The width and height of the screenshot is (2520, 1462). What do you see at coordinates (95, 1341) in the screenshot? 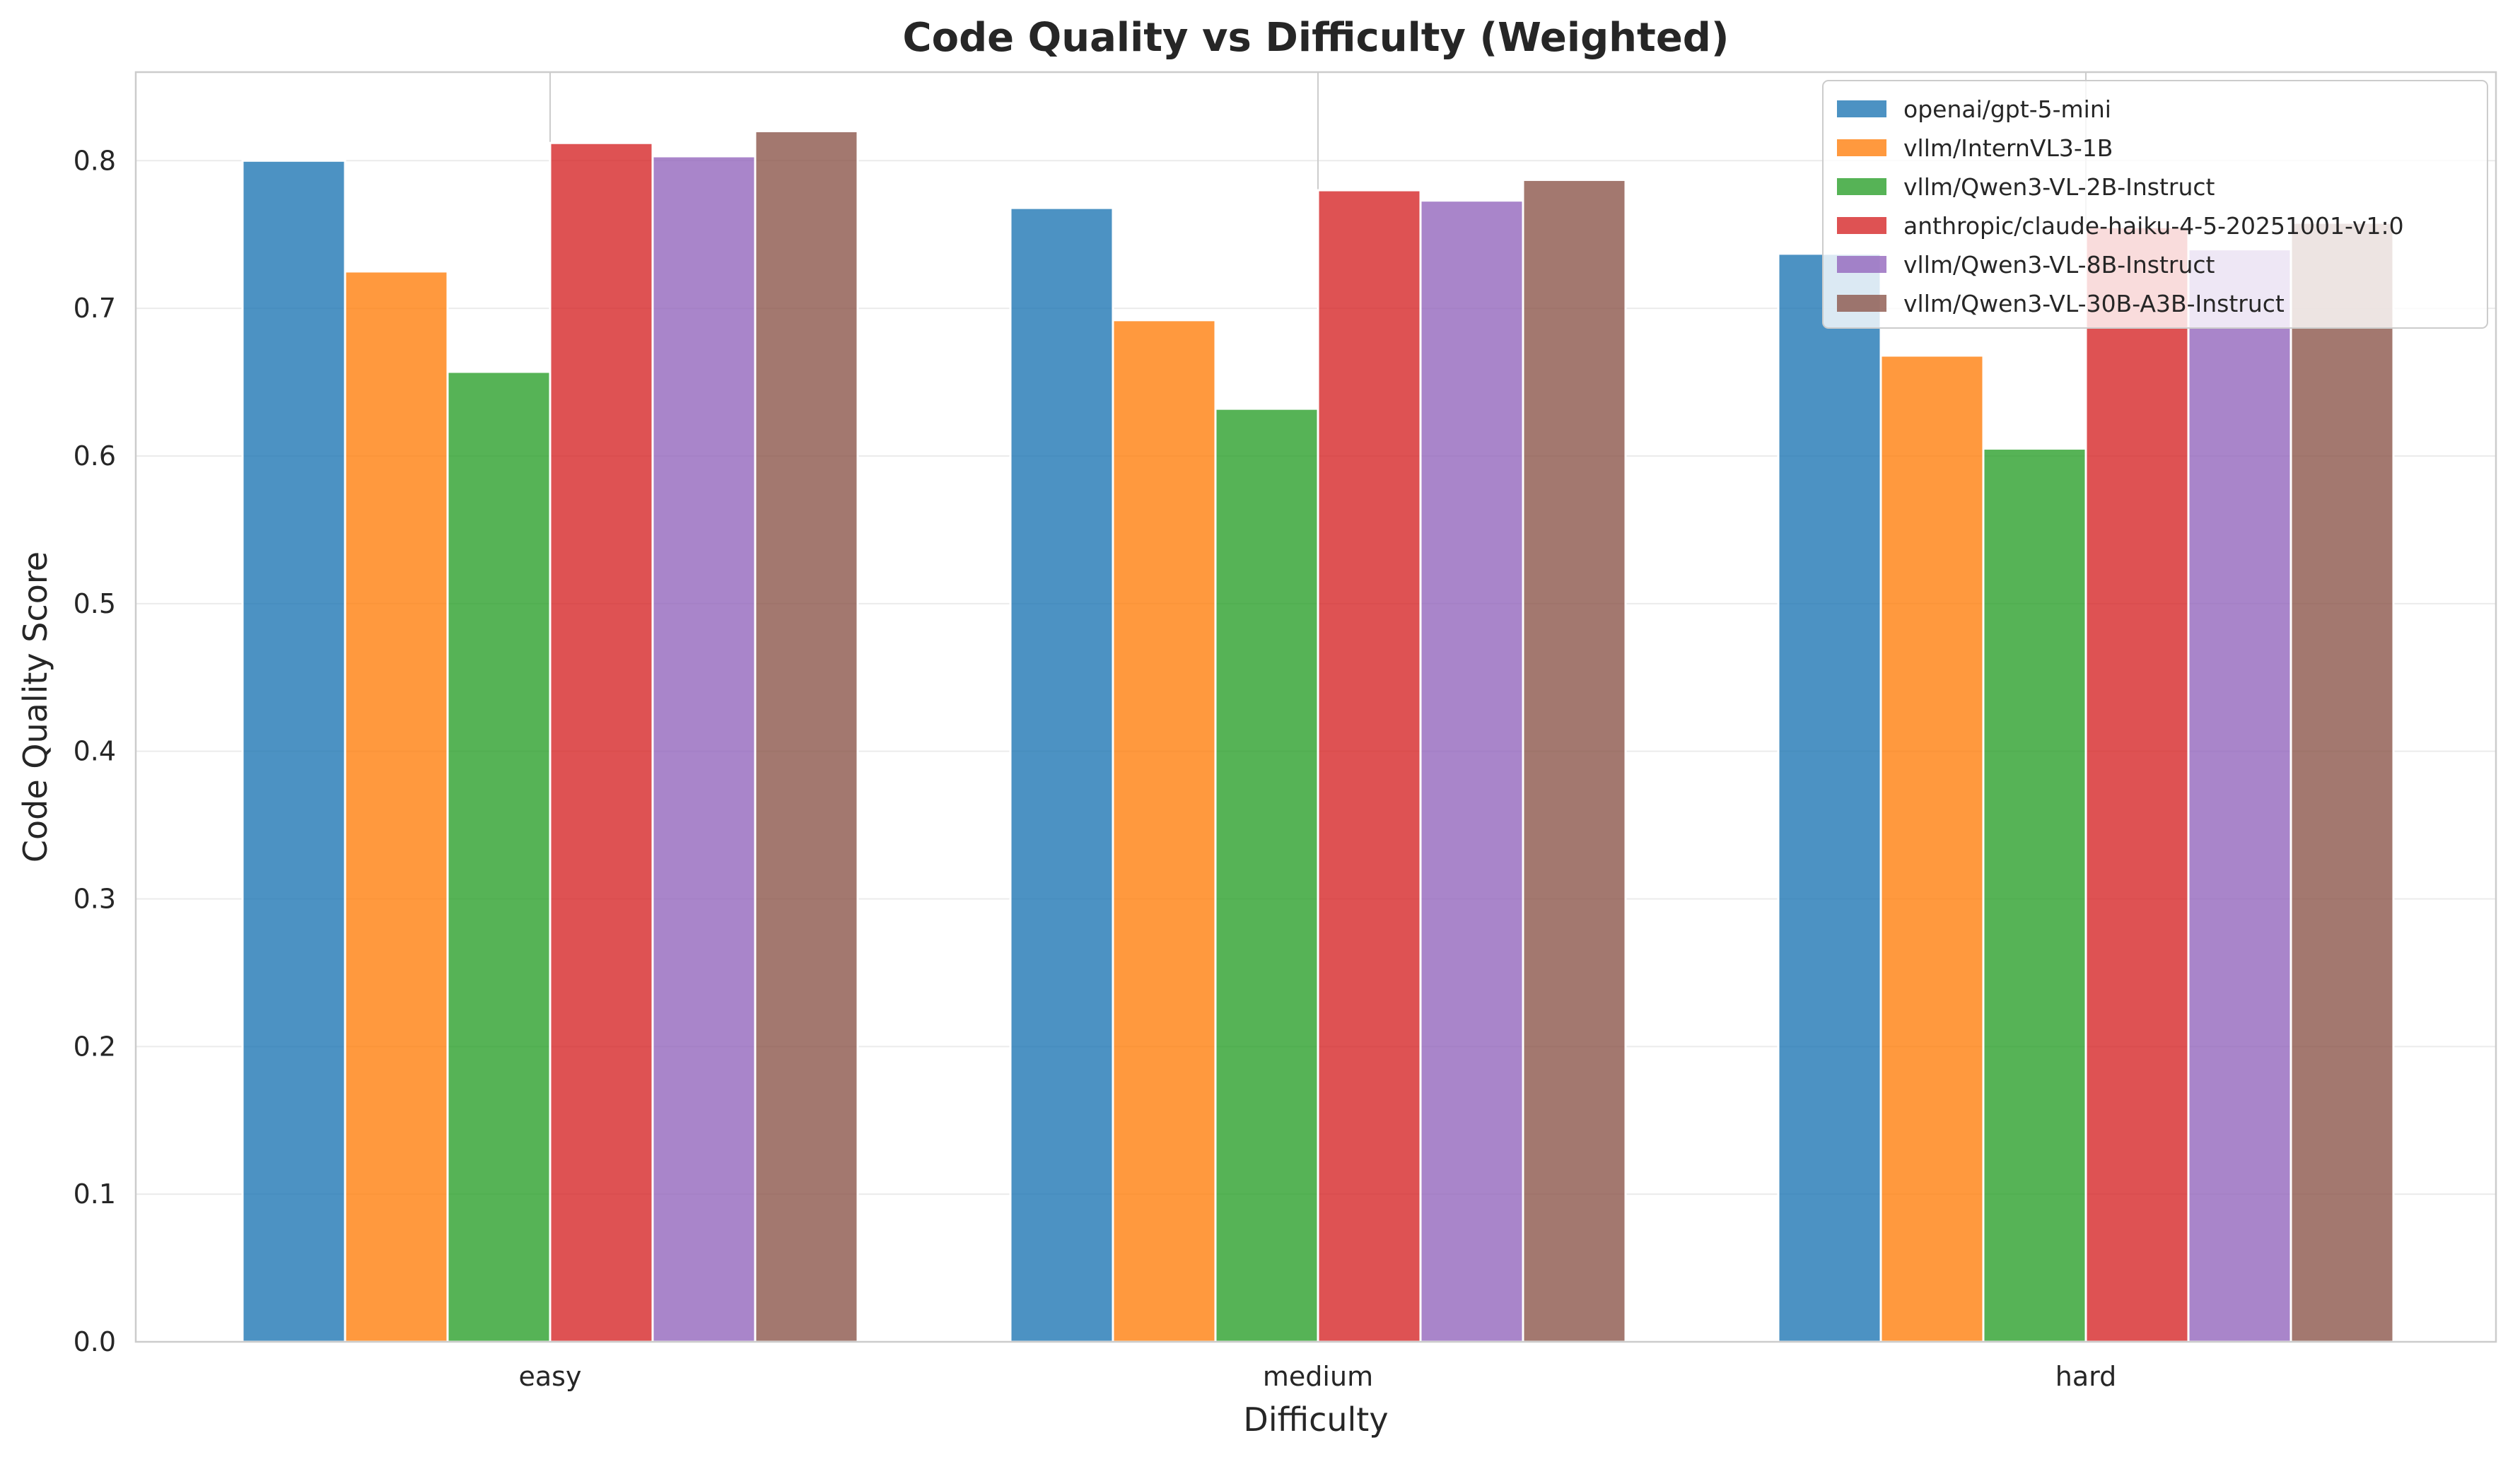
I see `y-tick-label: 0.0` at bounding box center [95, 1341].